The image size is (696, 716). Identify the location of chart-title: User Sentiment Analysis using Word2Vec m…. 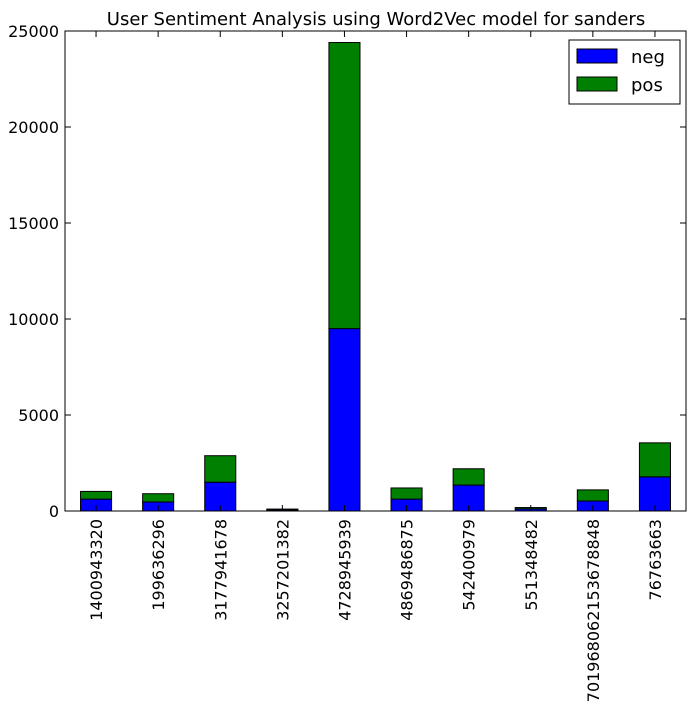
(376, 19).